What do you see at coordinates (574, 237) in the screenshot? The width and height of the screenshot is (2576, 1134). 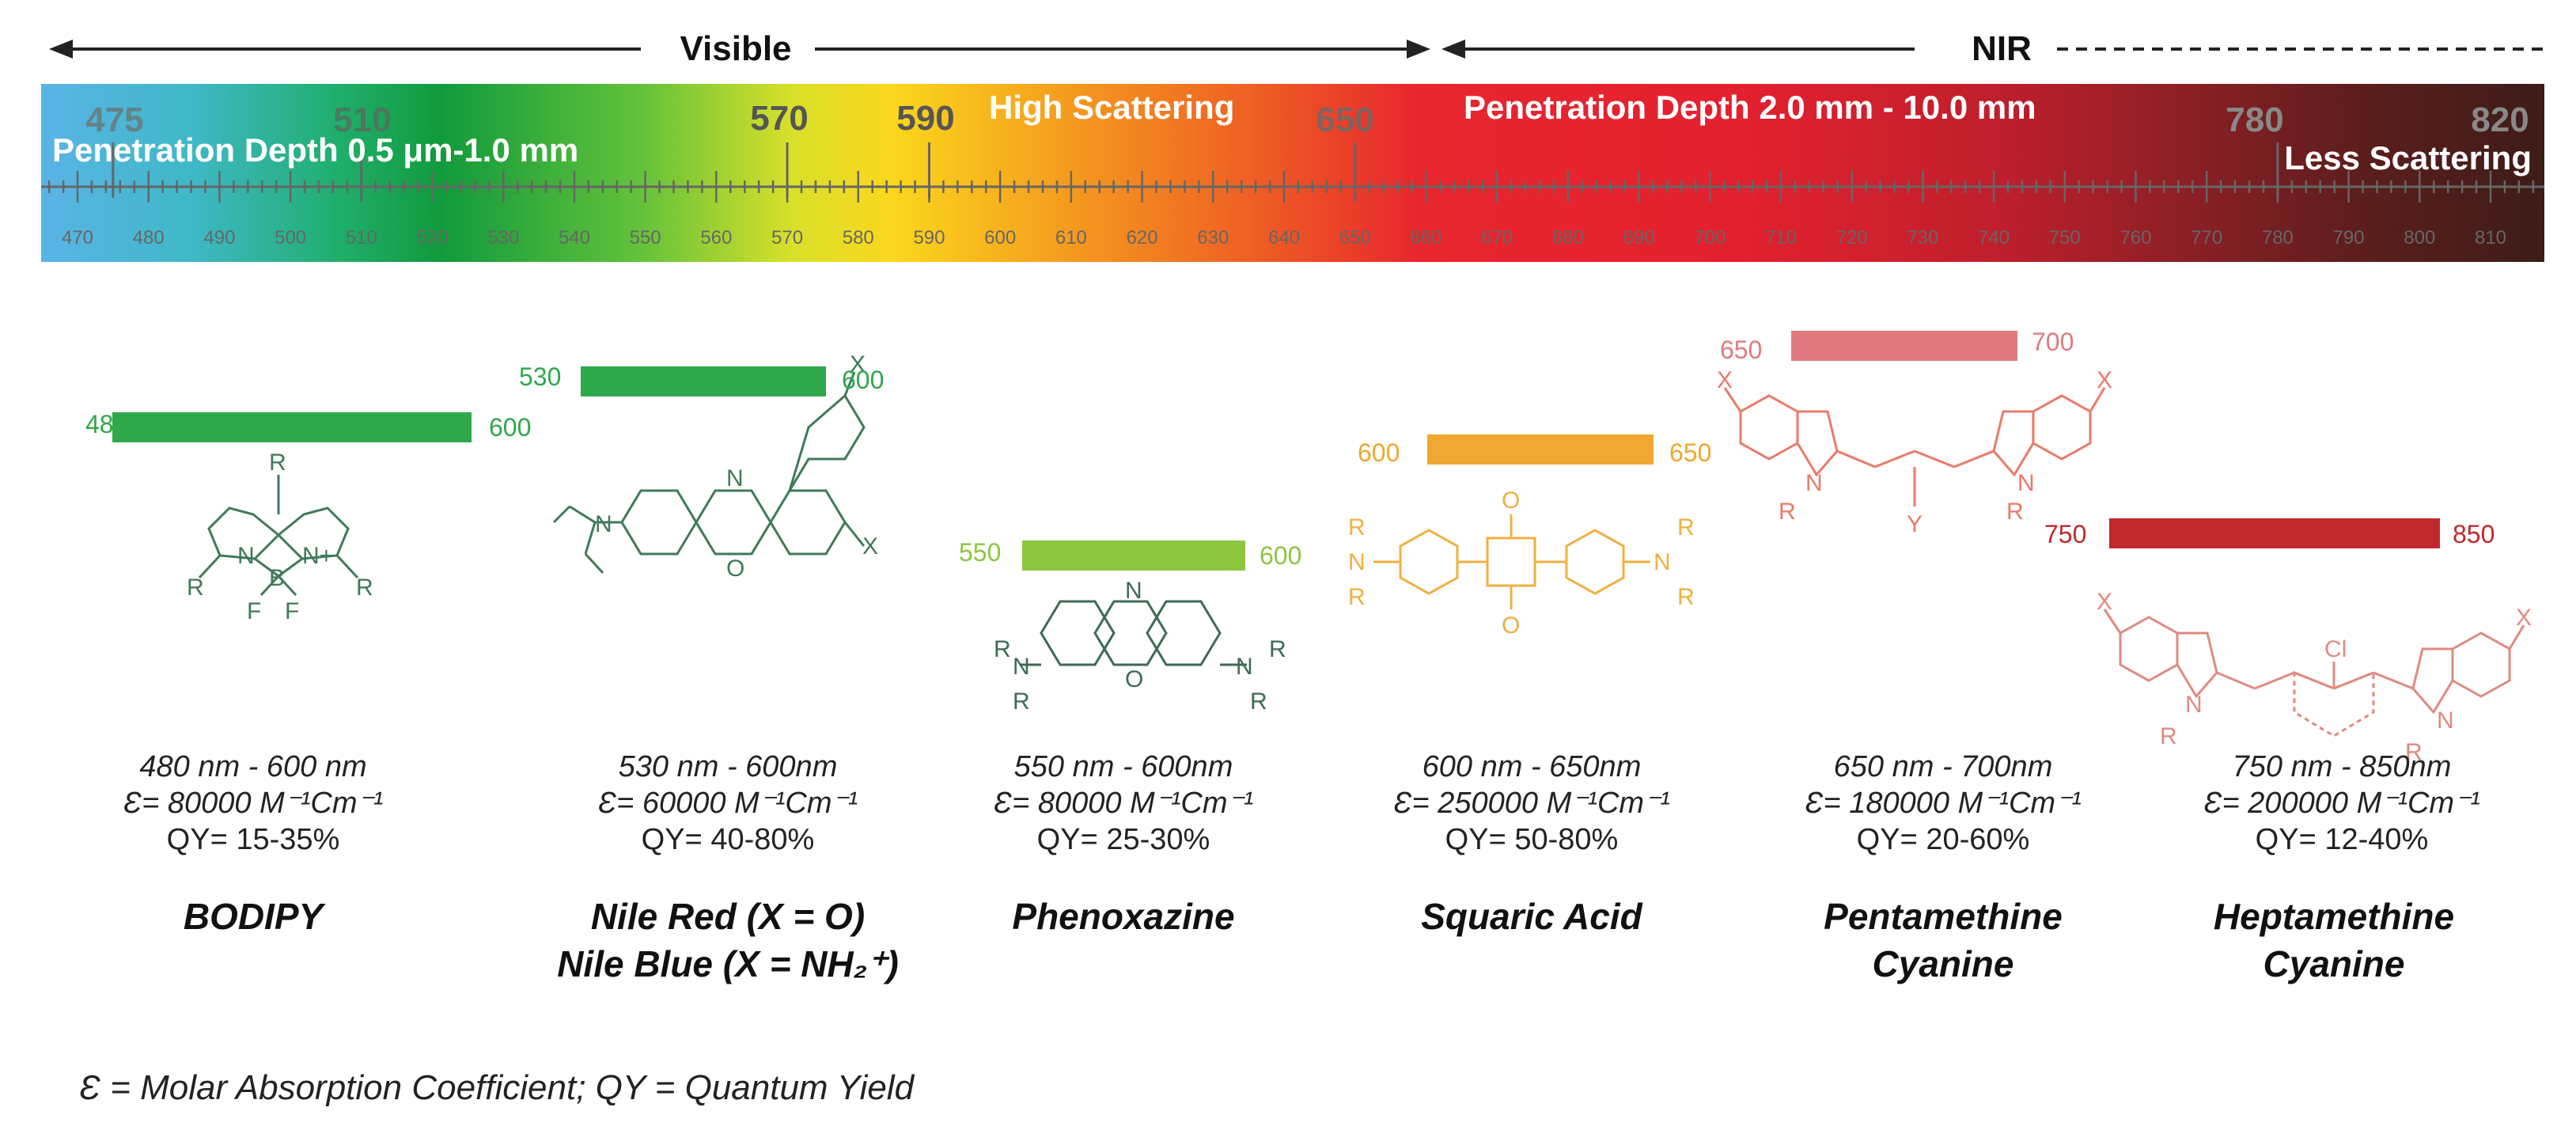 I see `ruler-tick-label: 540` at bounding box center [574, 237].